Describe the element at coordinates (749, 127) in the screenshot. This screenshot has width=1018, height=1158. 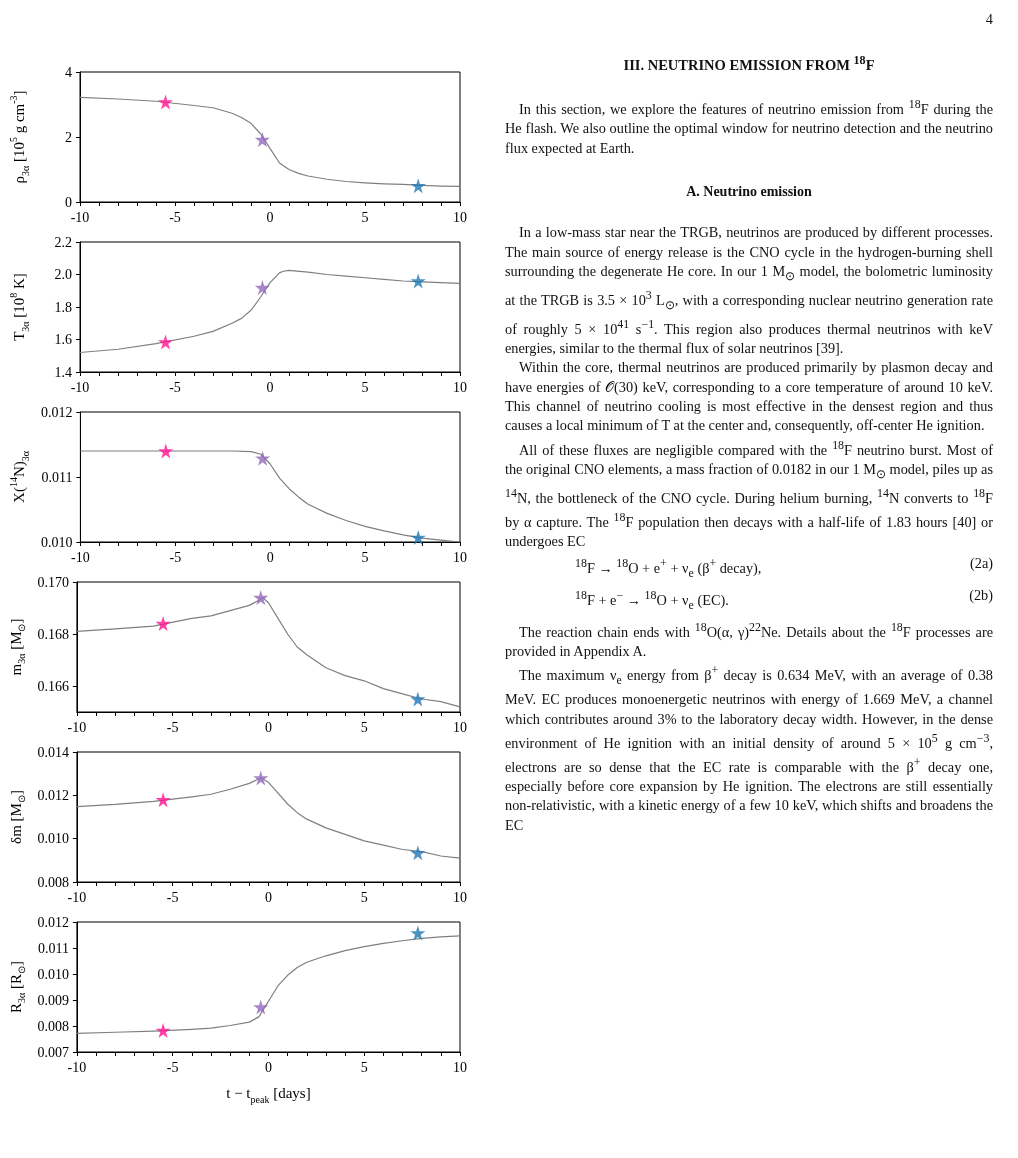
I see `text: In this section, we explore the features of neutrino emission from $^{18}$F during the He flash. We also outline the optimal window for neutrino detection and the neutrino flux expected at Earth.` at that location.